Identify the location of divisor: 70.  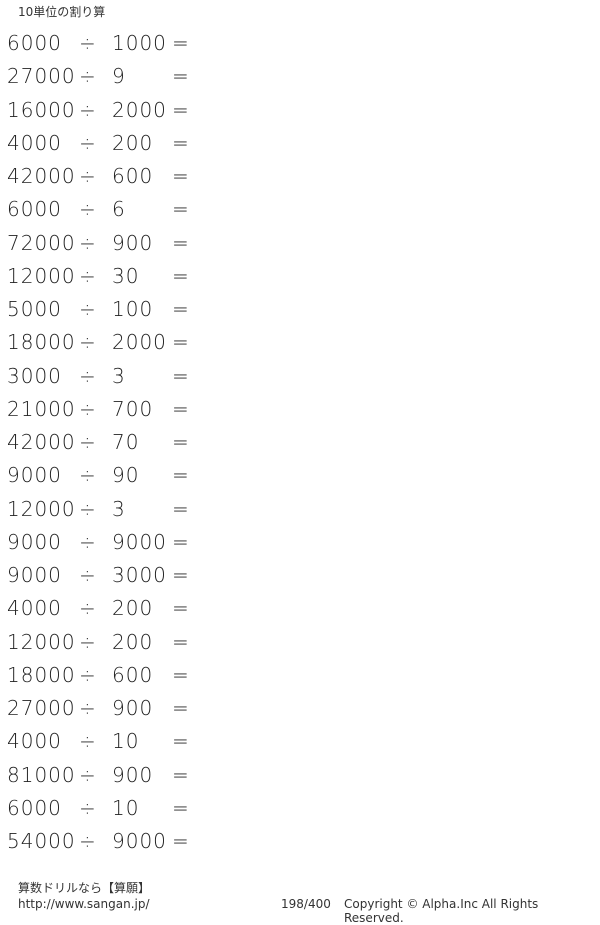
(126, 442).